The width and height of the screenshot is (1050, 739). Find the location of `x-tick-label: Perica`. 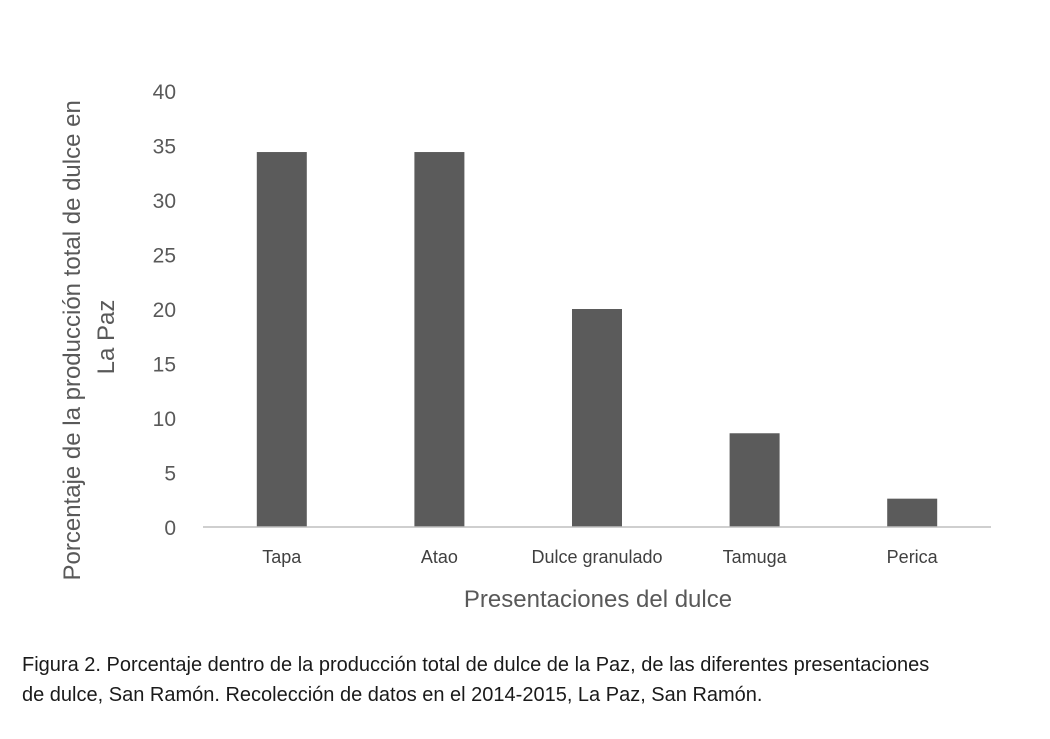

x-tick-label: Perica is located at coordinates (913, 557).